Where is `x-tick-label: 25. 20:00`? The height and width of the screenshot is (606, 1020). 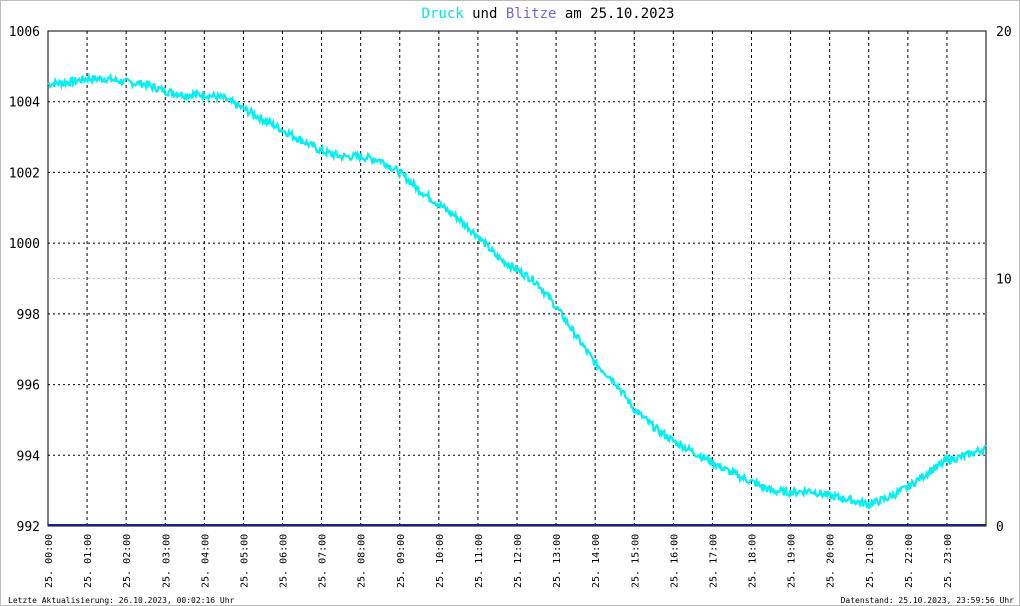 x-tick-label: 25. 20:00 is located at coordinates (831, 561).